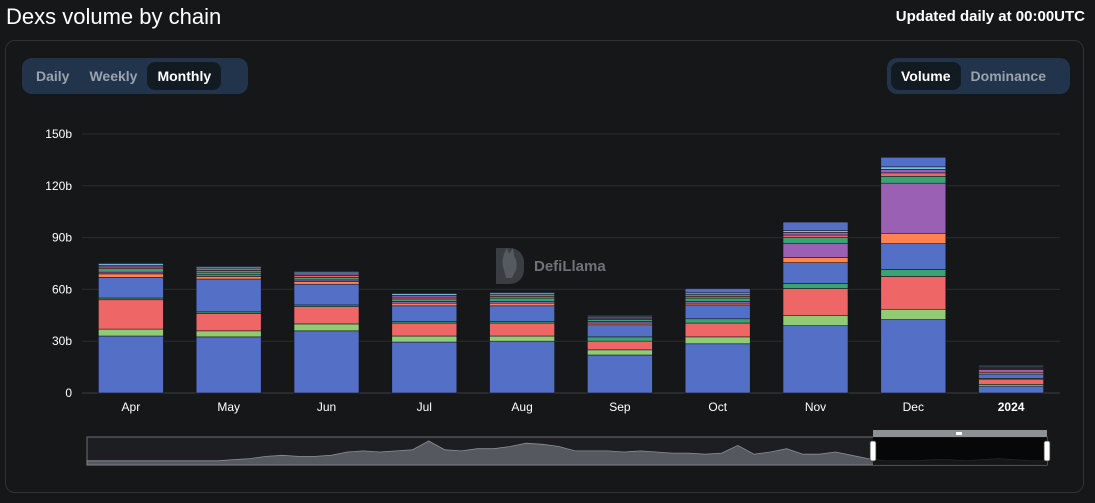 This screenshot has height=503, width=1095. I want to click on metric-dominance-button: Dominance, so click(1008, 76).